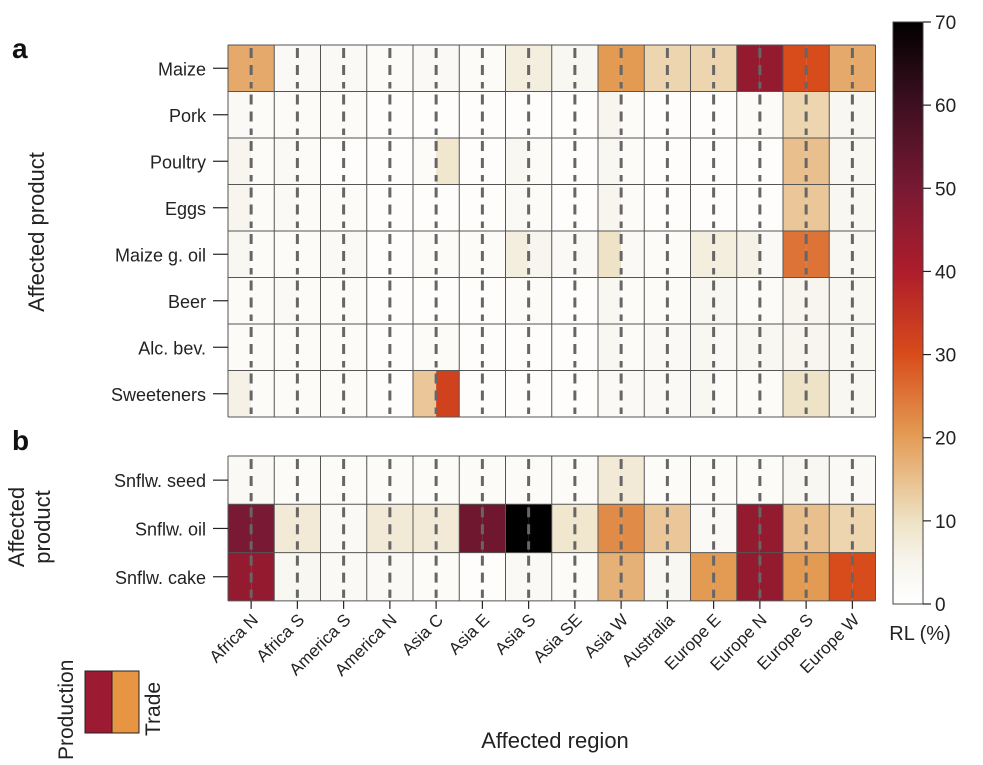  What do you see at coordinates (178, 162) in the screenshot?
I see `product-label: Poultry` at bounding box center [178, 162].